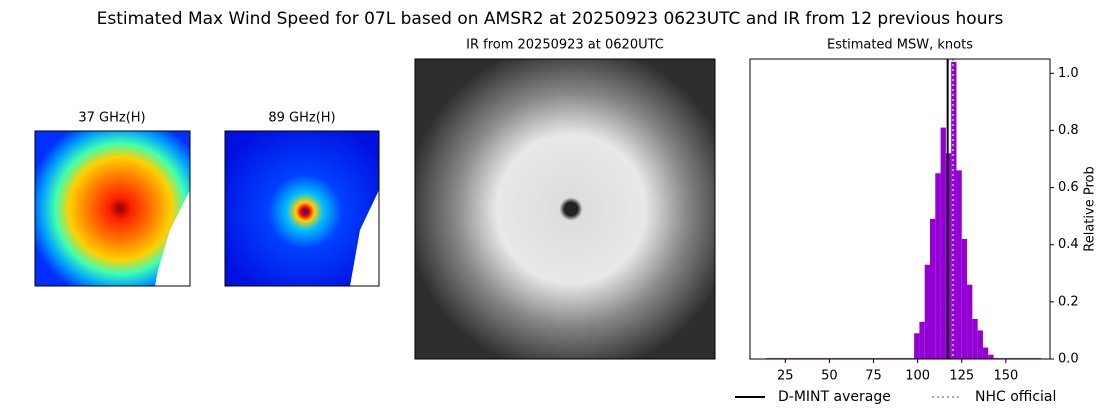  I want to click on y-tick-label: 0.2, so click(1068, 301).